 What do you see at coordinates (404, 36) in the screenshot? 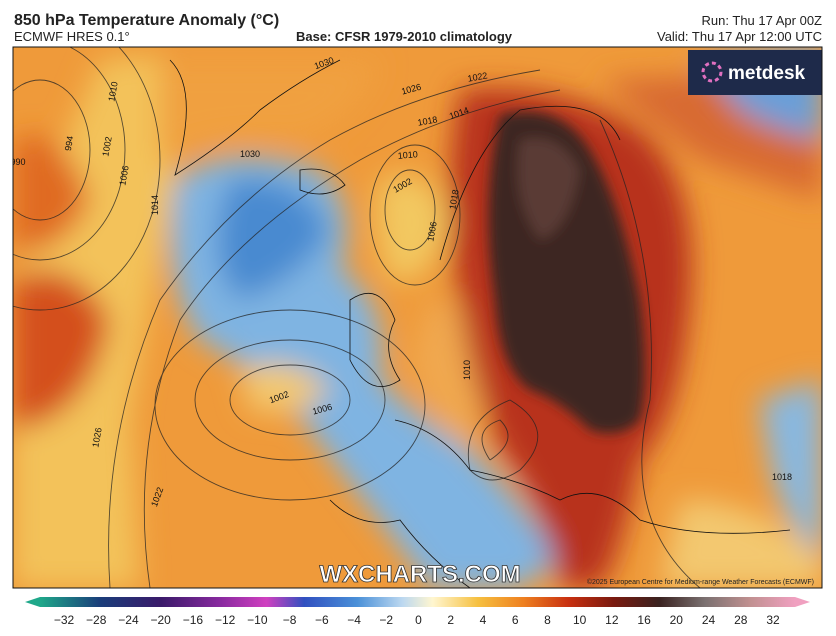
I see `base: Base: CFSR 1979-2010 climatology` at bounding box center [404, 36].